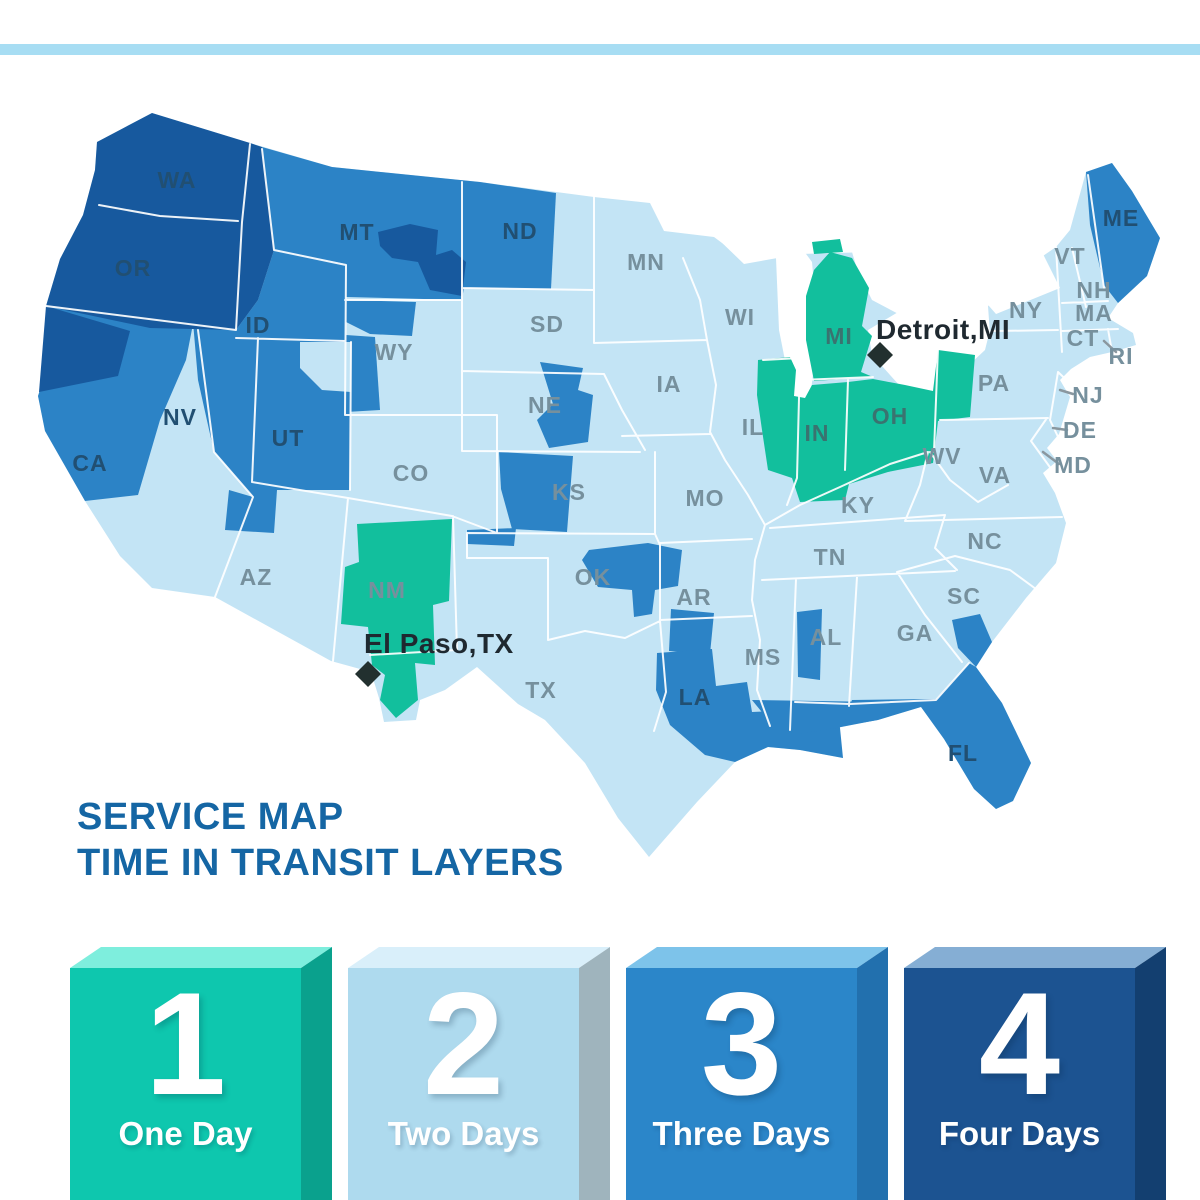 This screenshot has height=1200, width=1200. Describe the element at coordinates (632, 580) in the screenshot. I see `region-ok-ar-patch` at that location.